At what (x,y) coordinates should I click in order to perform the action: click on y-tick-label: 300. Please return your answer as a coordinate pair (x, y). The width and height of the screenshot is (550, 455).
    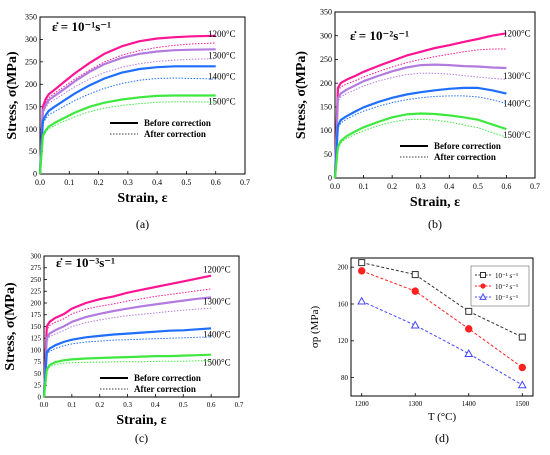
    Looking at the image, I should click on (31, 39).